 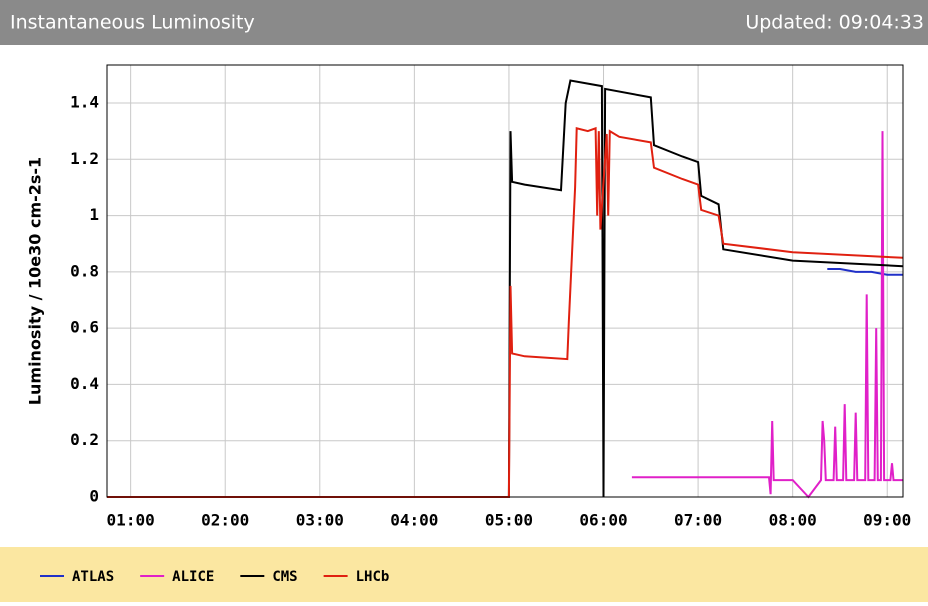 I want to click on y-tick-label: 0.8, so click(x=84, y=270).